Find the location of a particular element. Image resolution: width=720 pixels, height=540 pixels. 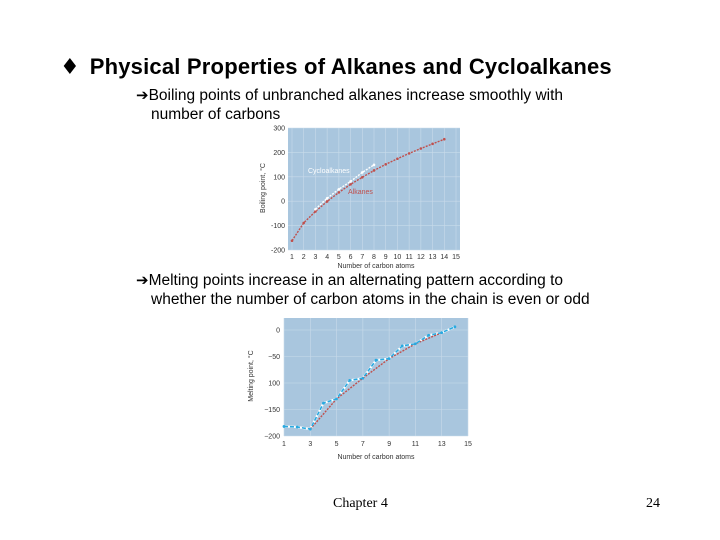

footer-chapter: Chapter 4 is located at coordinates (360, 503).